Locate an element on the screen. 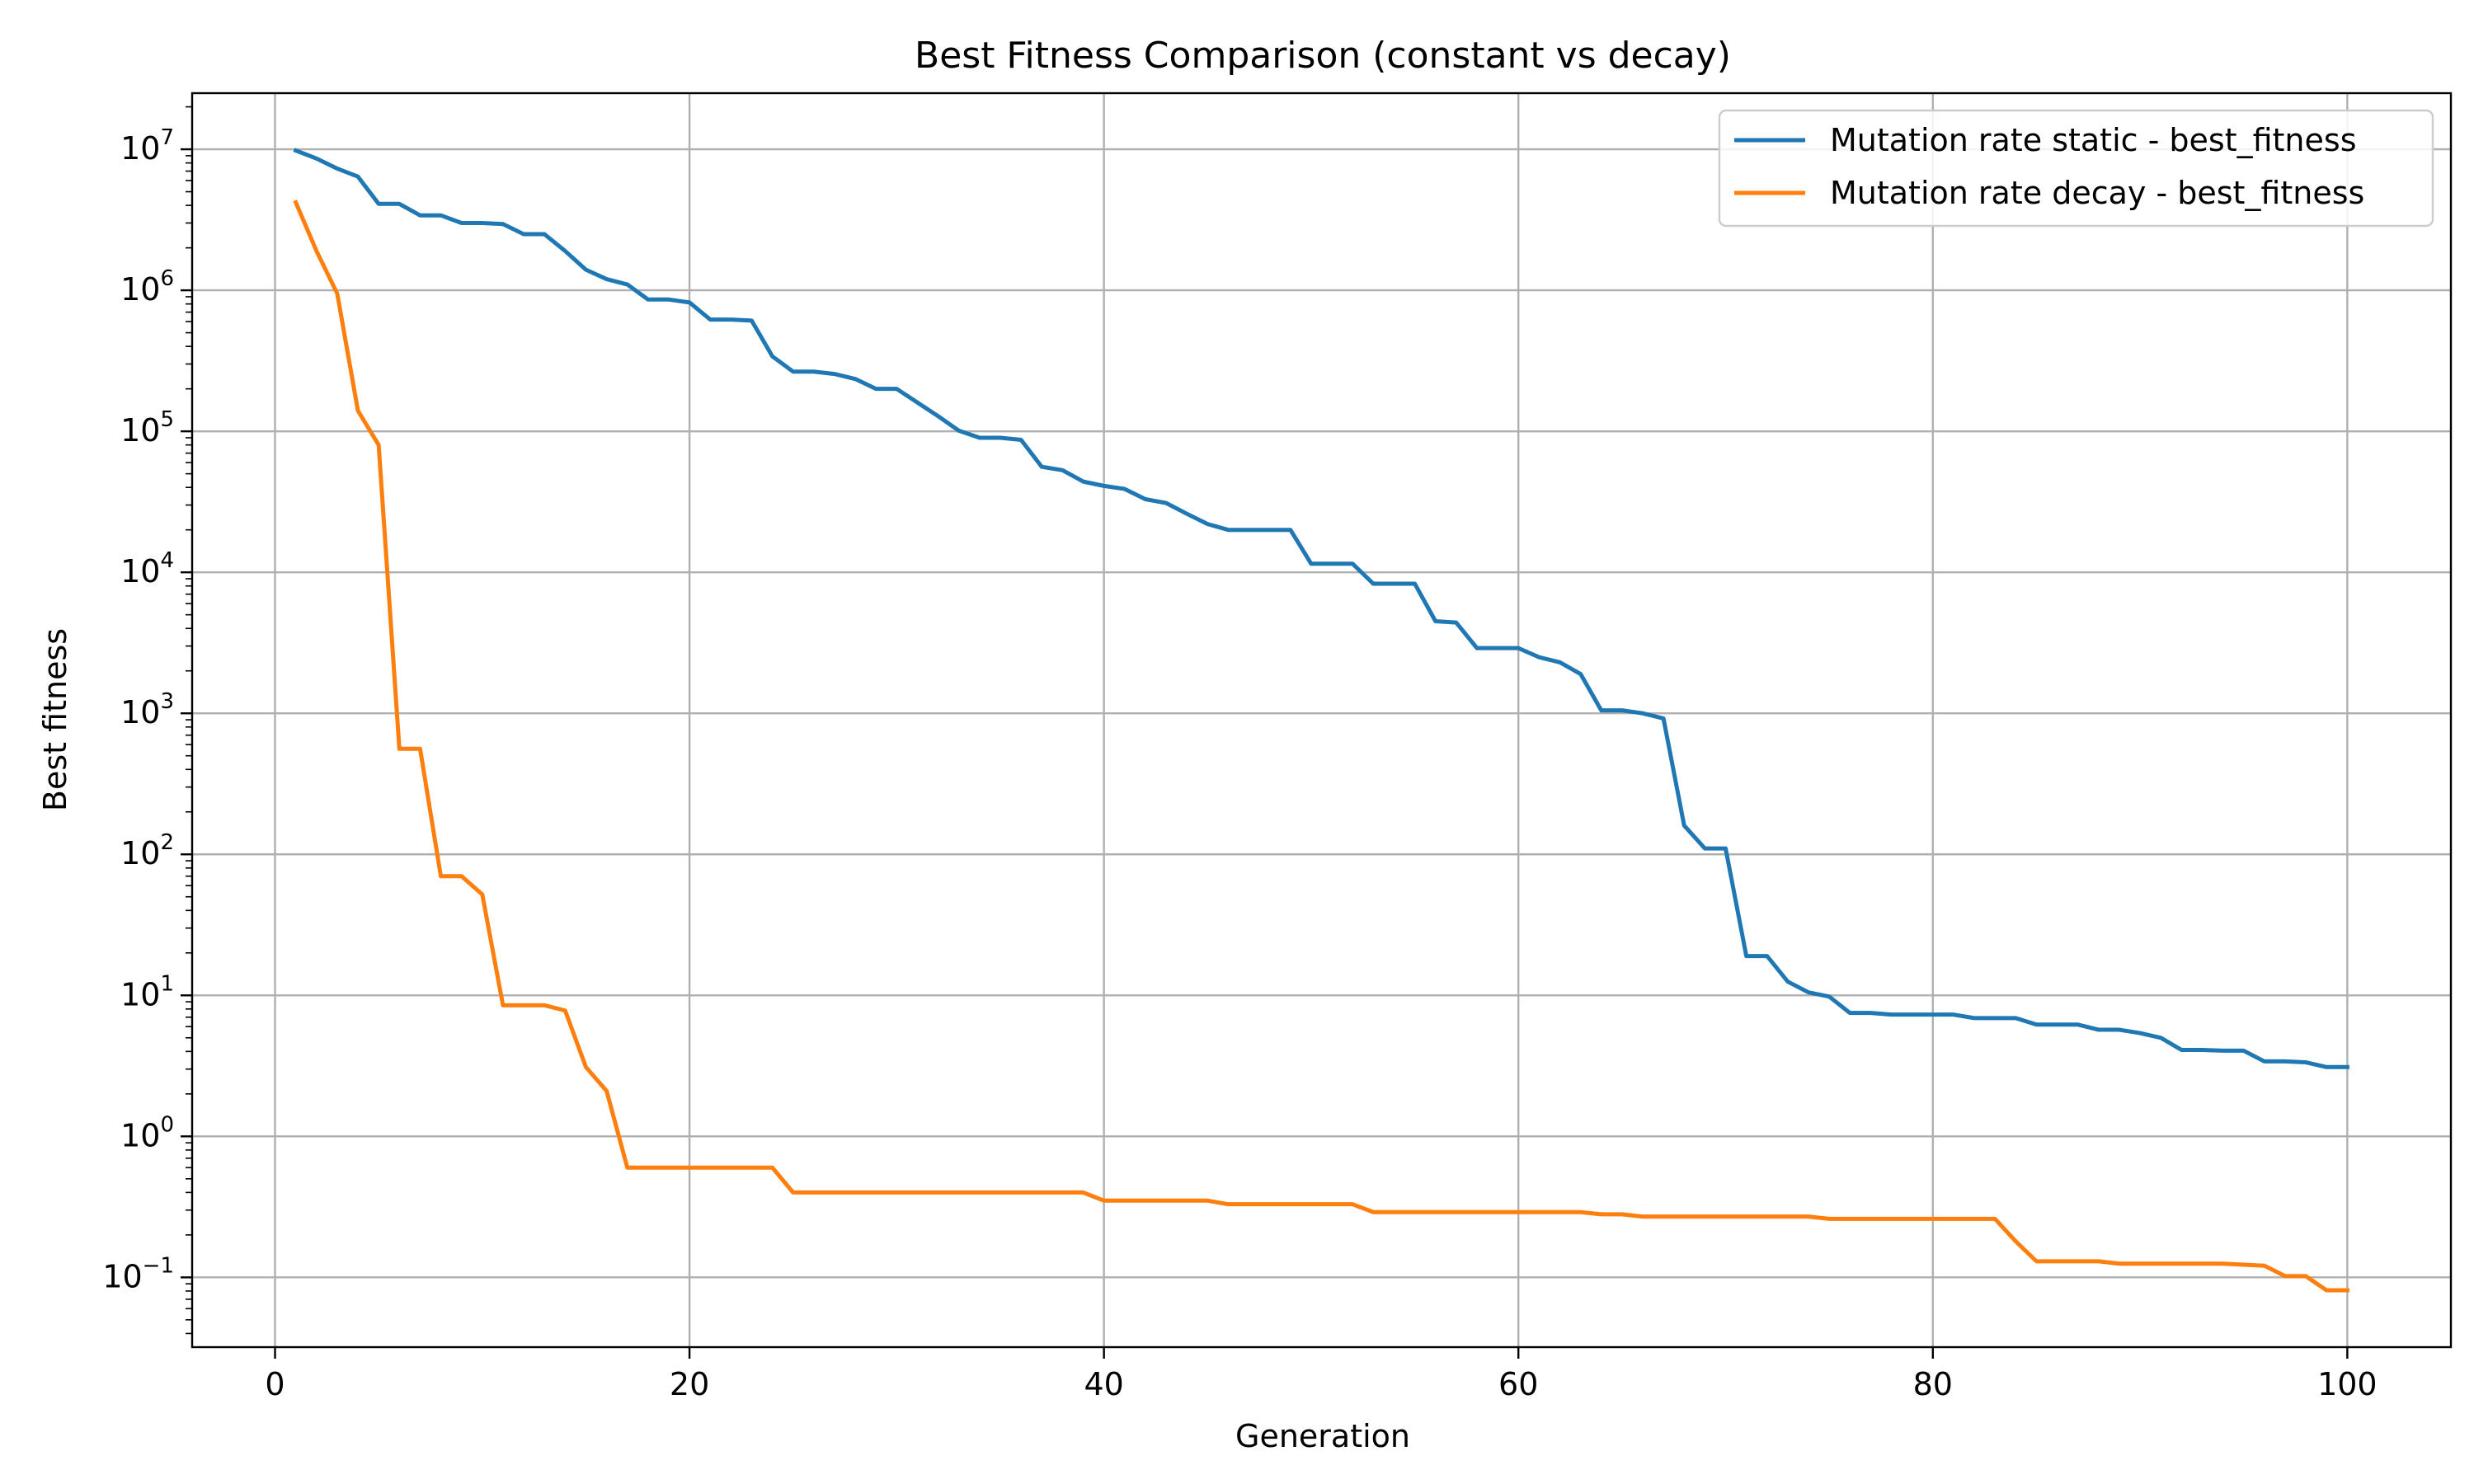  y-tick-label: 10⁴ is located at coordinates (147, 568).